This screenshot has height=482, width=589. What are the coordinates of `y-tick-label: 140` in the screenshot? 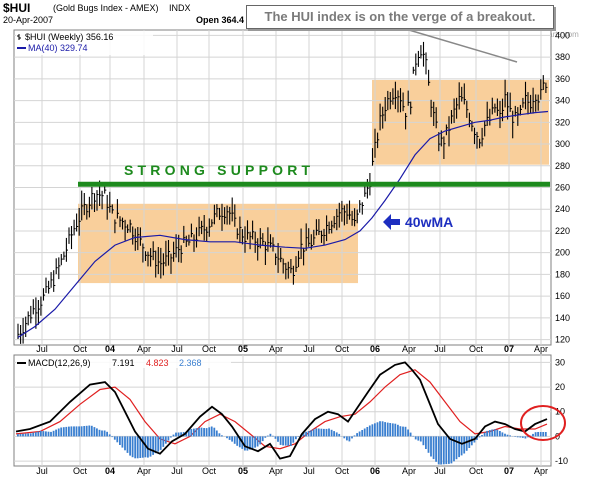 It's located at (562, 318).